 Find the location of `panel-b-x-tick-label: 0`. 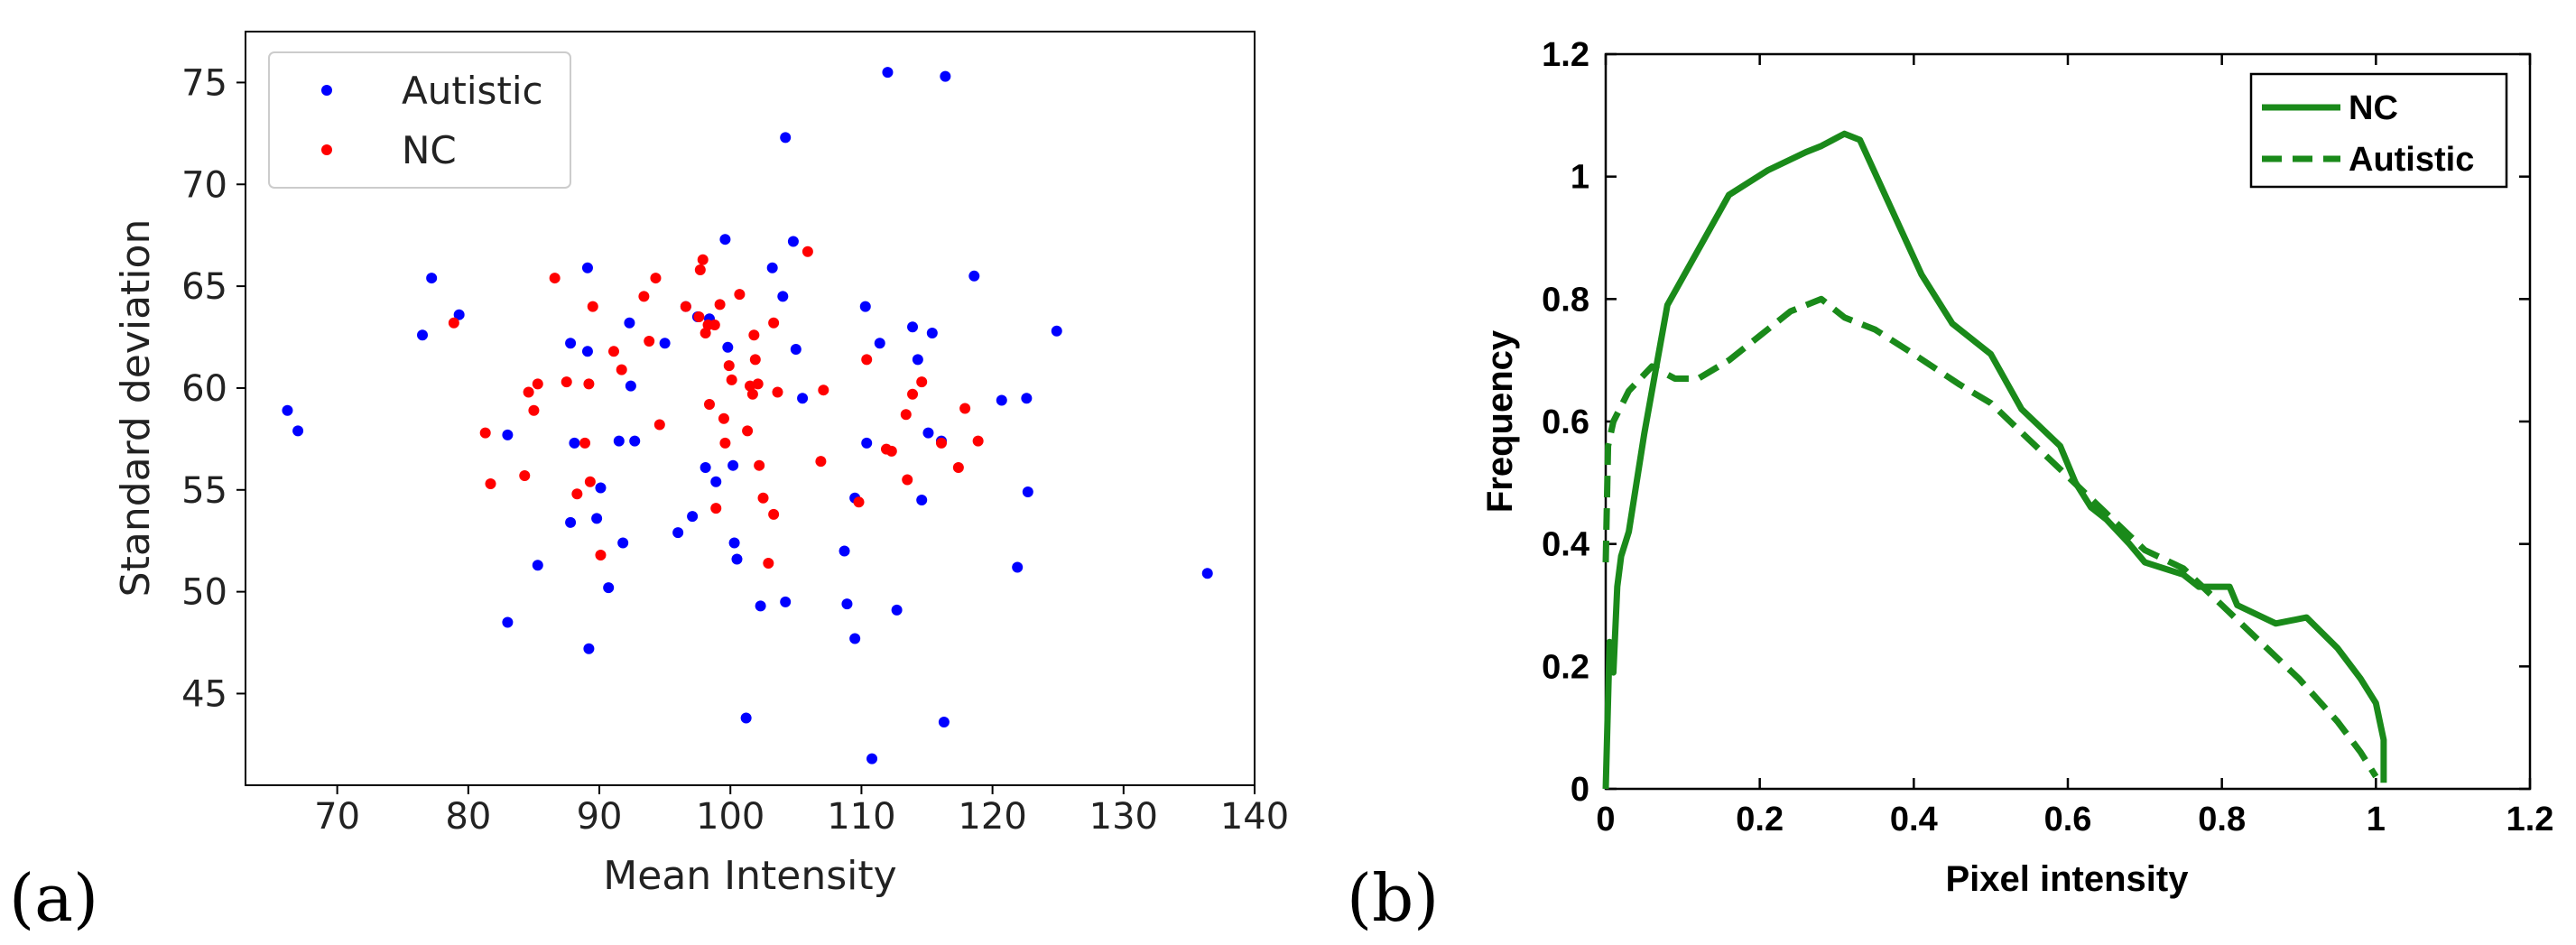

panel-b-x-tick-label: 0 is located at coordinates (1606, 820).